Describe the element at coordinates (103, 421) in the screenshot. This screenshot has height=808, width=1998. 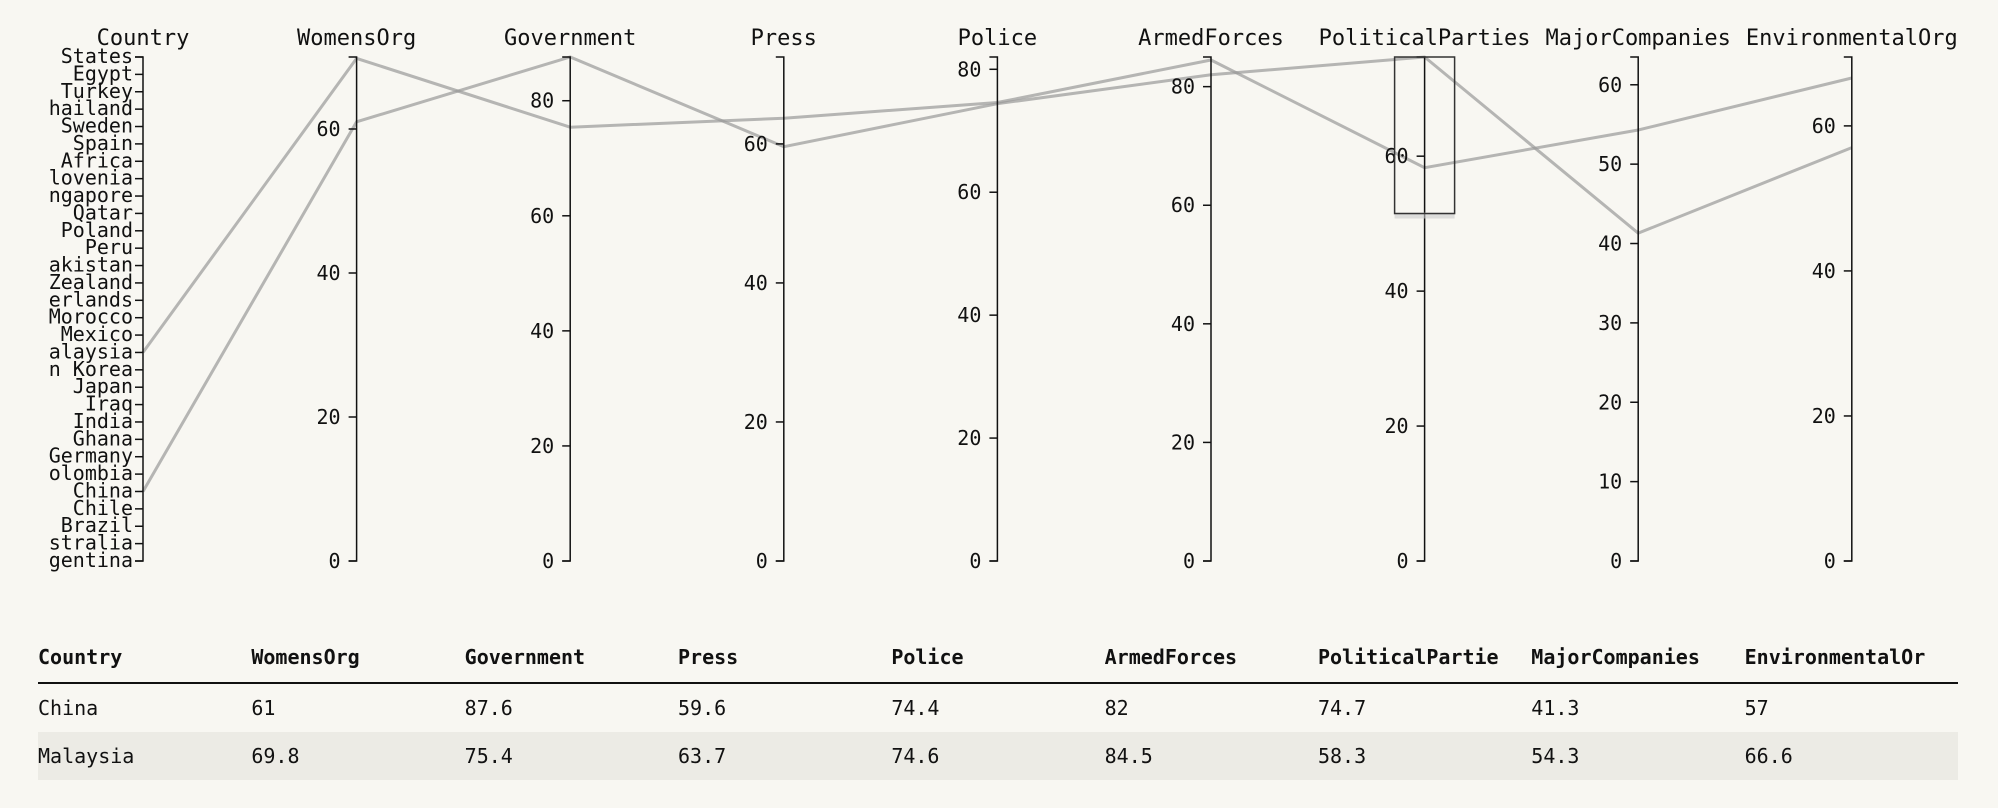
I see `category-label-india: India` at that location.